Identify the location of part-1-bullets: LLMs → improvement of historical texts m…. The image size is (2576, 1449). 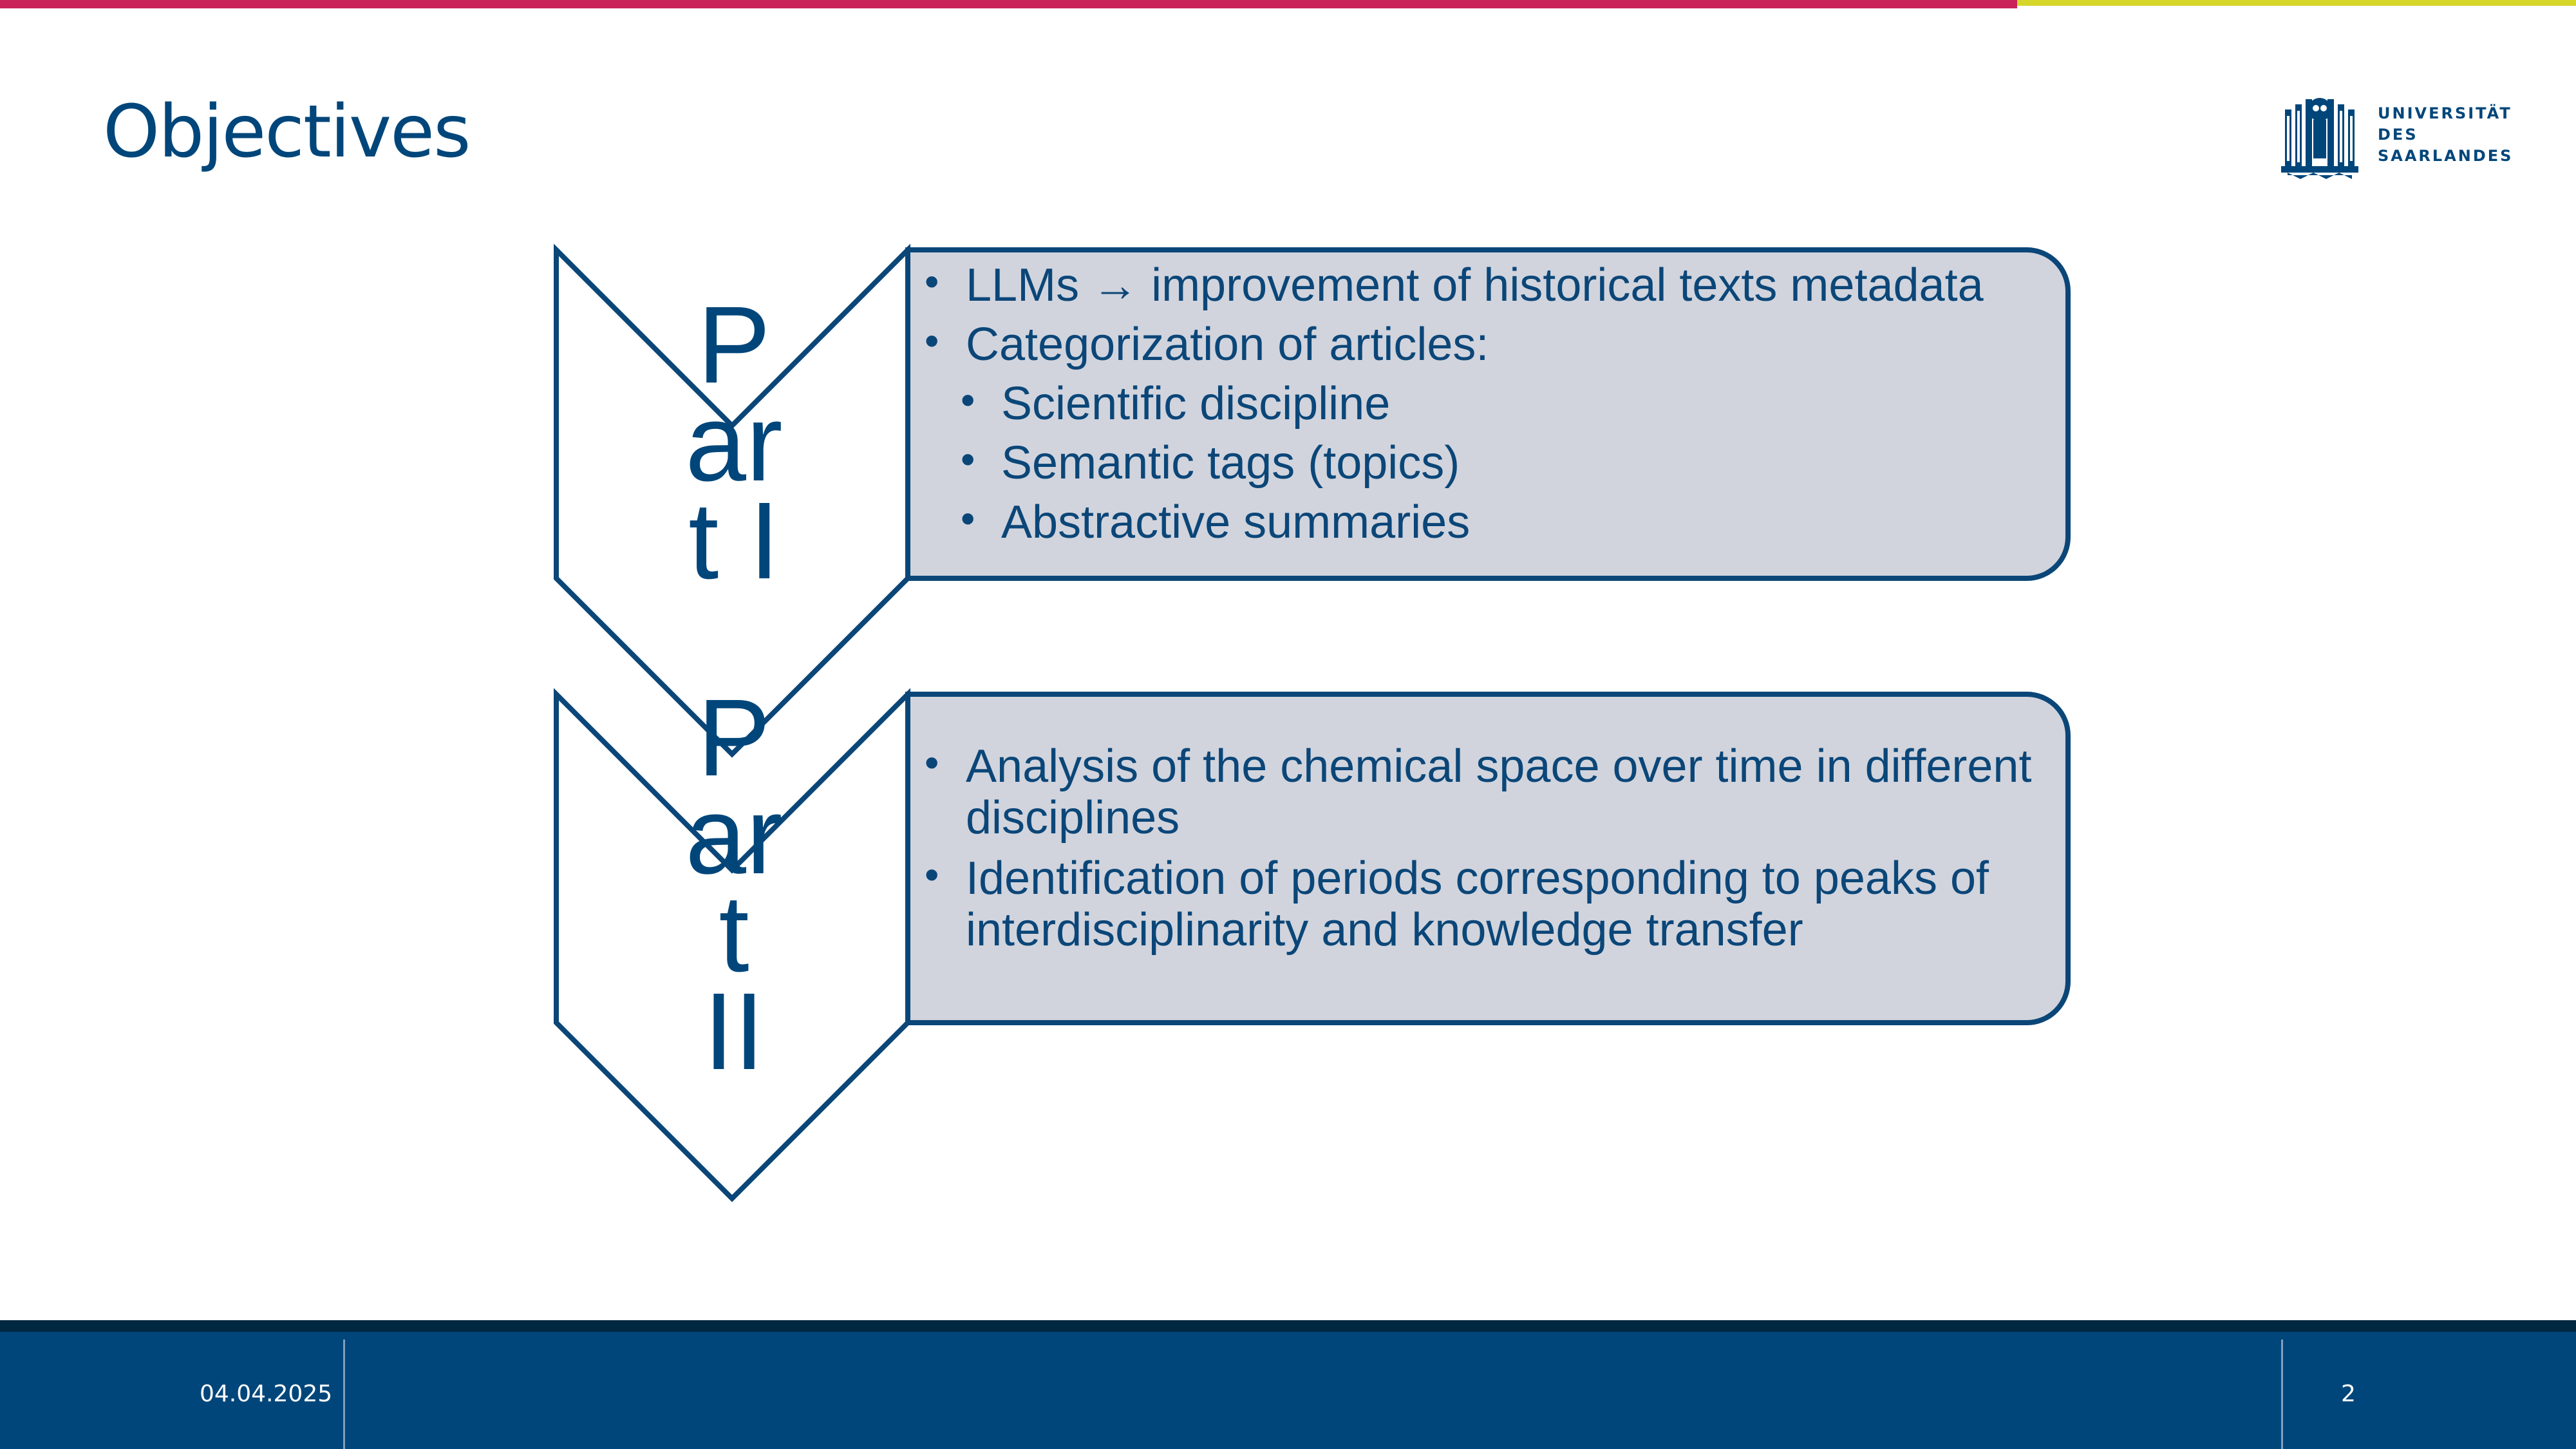
(1481, 404).